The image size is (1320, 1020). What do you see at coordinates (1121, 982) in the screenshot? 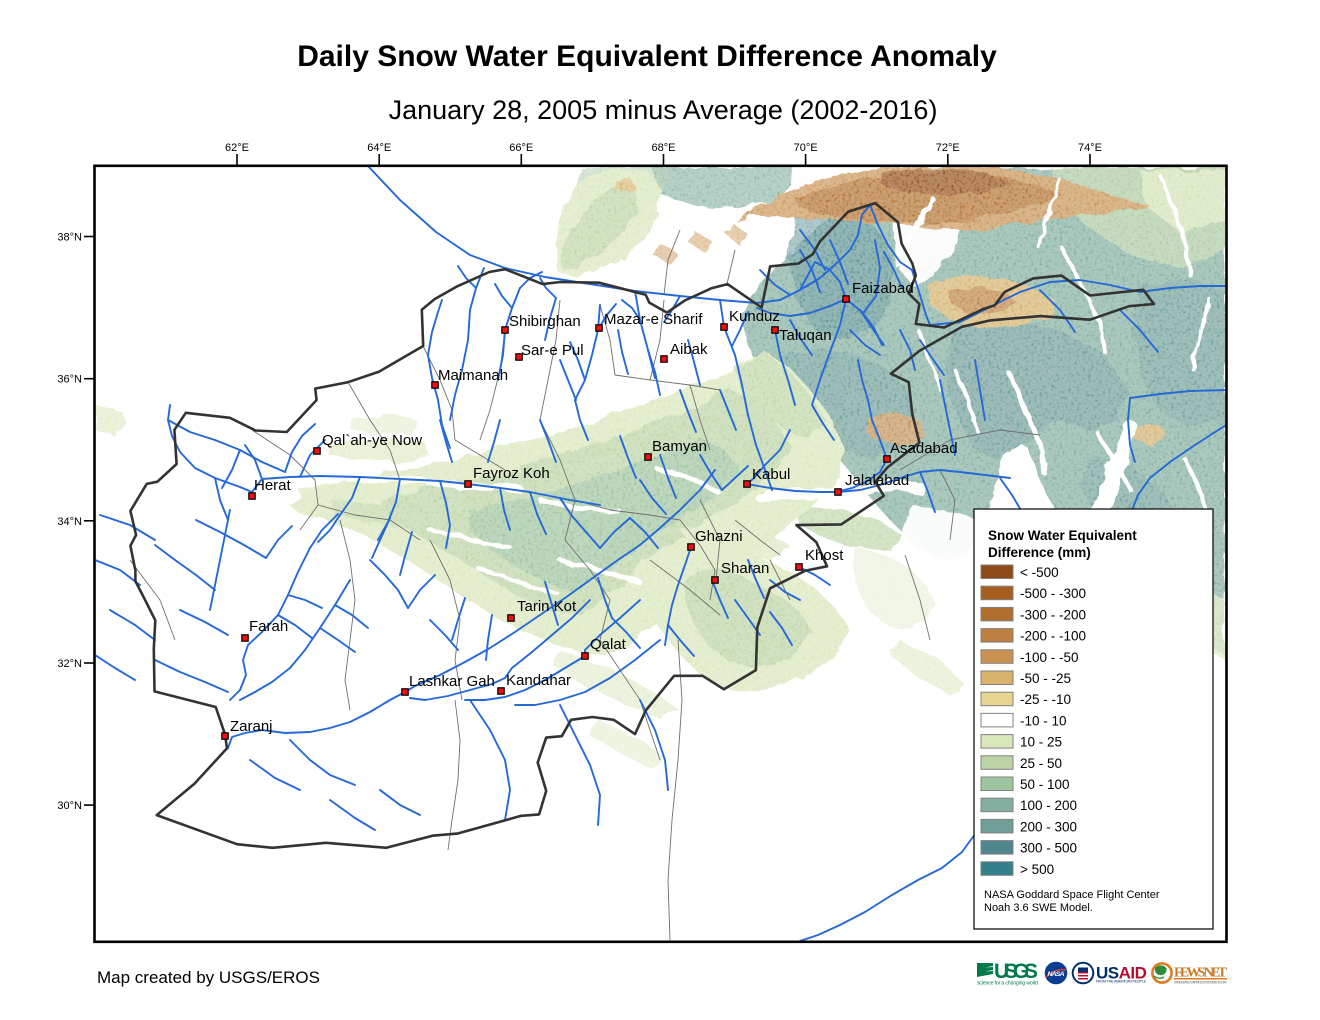
I see `svg-text: FROM THE AMERICAN PEOPLE` at bounding box center [1121, 982].